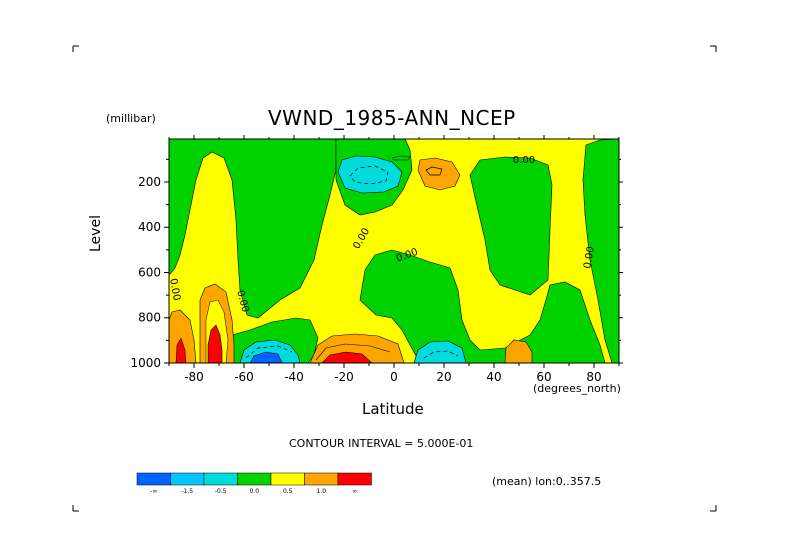 This screenshot has width=789, height=558. What do you see at coordinates (393, 409) in the screenshot?
I see `x-axis-label: Latitude` at bounding box center [393, 409].